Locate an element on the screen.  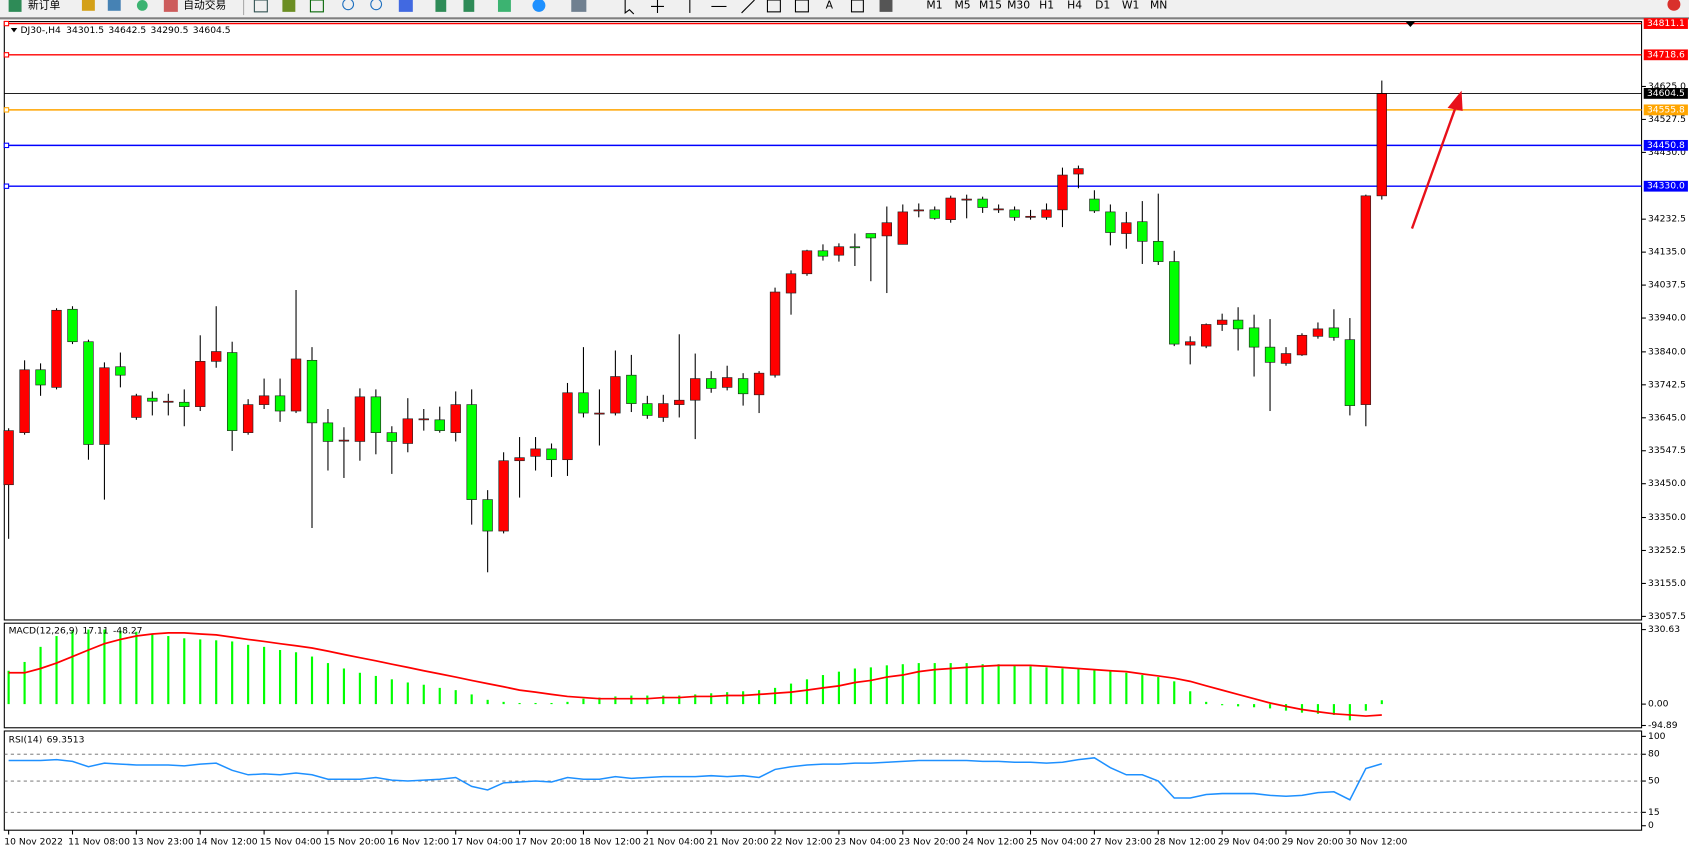
timeframe-button: H1 is located at coordinates (1046, 5).